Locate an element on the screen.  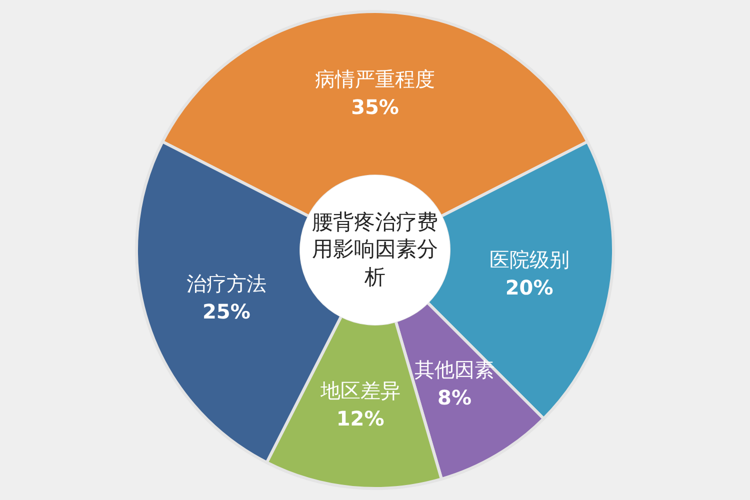
data-label: 35% is located at coordinates (375, 106).